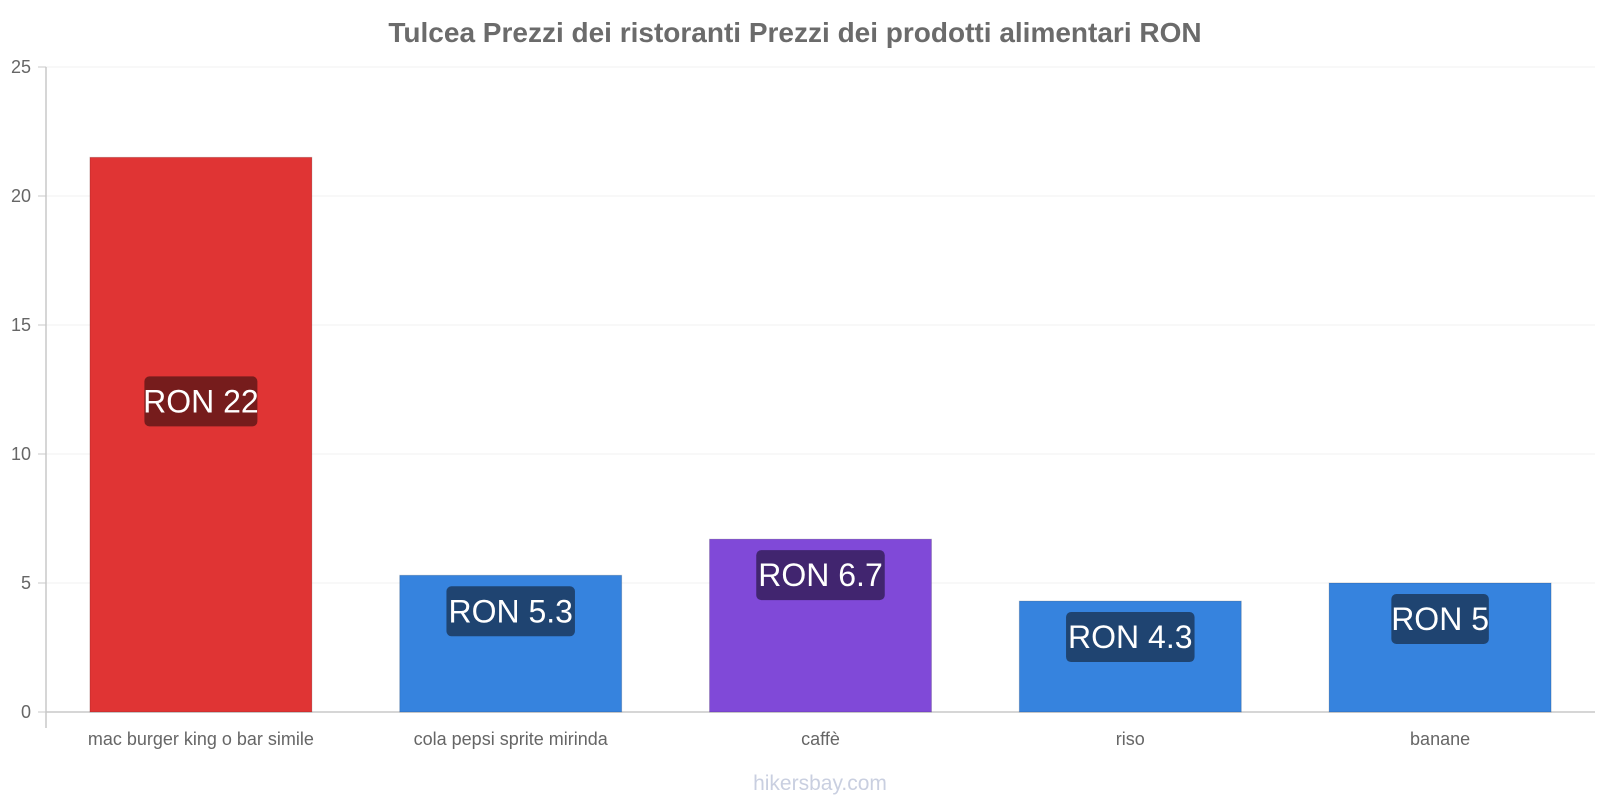 The height and width of the screenshot is (800, 1600). Describe the element at coordinates (511, 739) in the screenshot. I see `category-label-2: cola pepsi sprite mirinda` at that location.